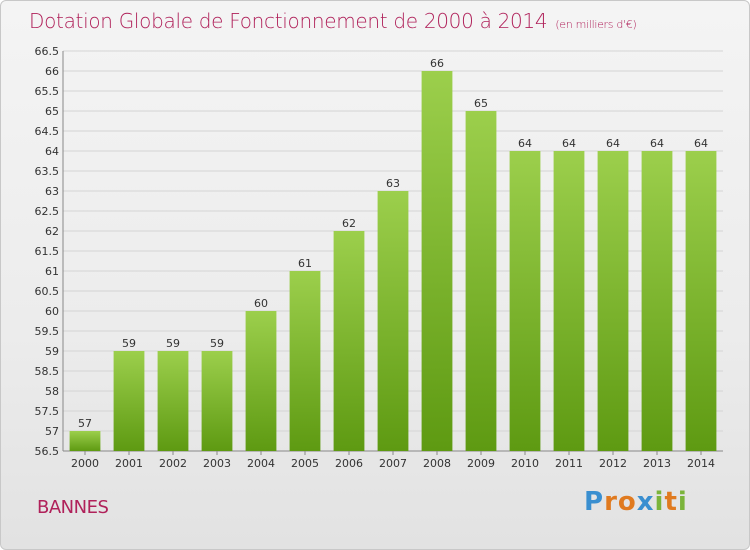  Describe the element at coordinates (217, 463) in the screenshot. I see `x-tick-label: 2003` at that location.